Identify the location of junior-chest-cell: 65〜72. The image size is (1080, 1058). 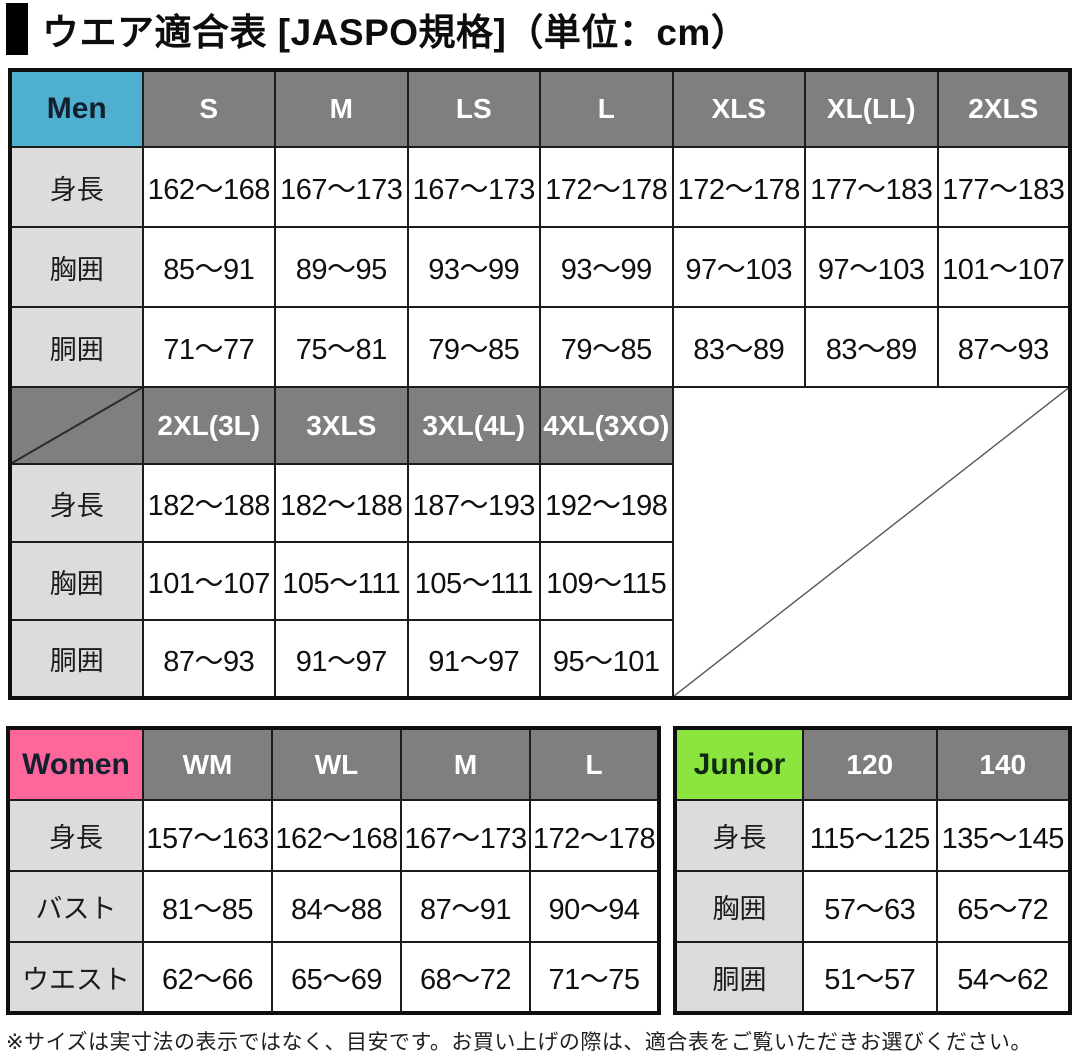
(1003, 906).